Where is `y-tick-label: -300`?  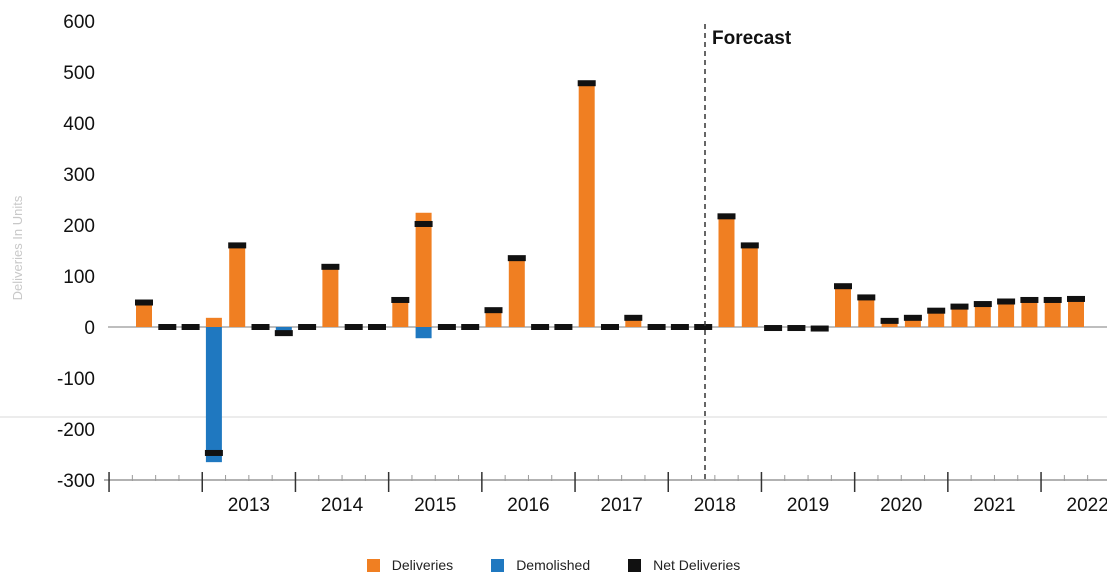 y-tick-label: -300 is located at coordinates (76, 481).